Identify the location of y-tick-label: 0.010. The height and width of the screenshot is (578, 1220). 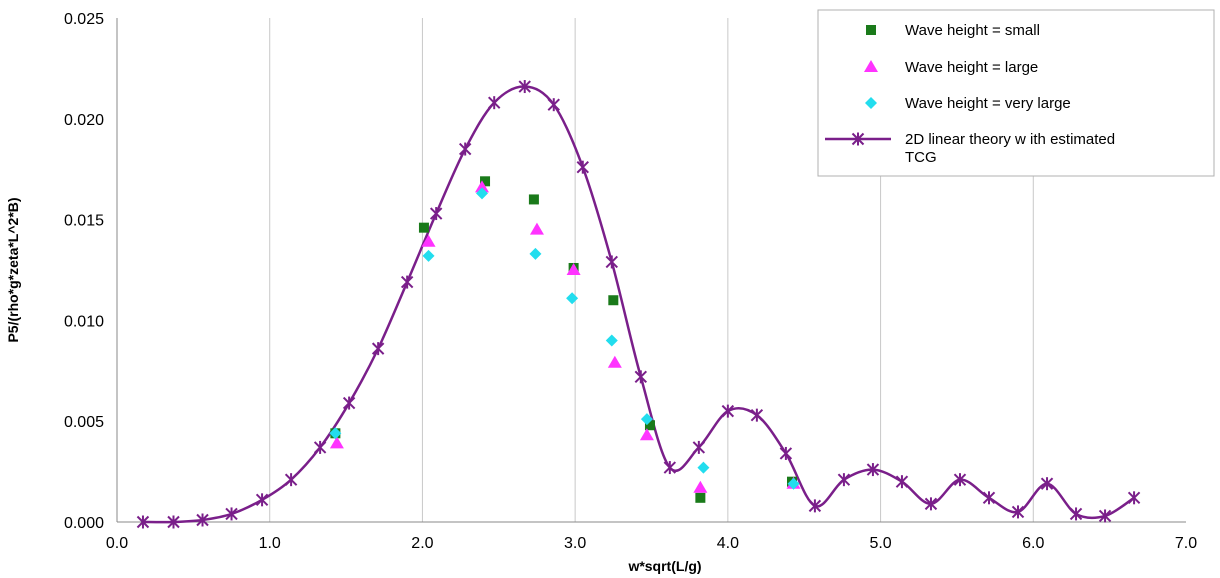
(84, 321).